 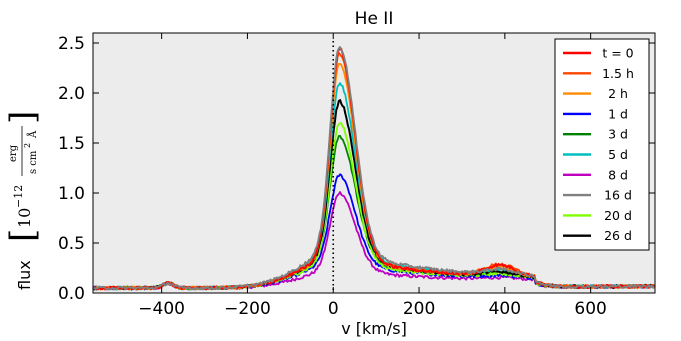 What do you see at coordinates (33, 134) in the screenshot?
I see `y-axis-unit-angstrom: Å` at bounding box center [33, 134].